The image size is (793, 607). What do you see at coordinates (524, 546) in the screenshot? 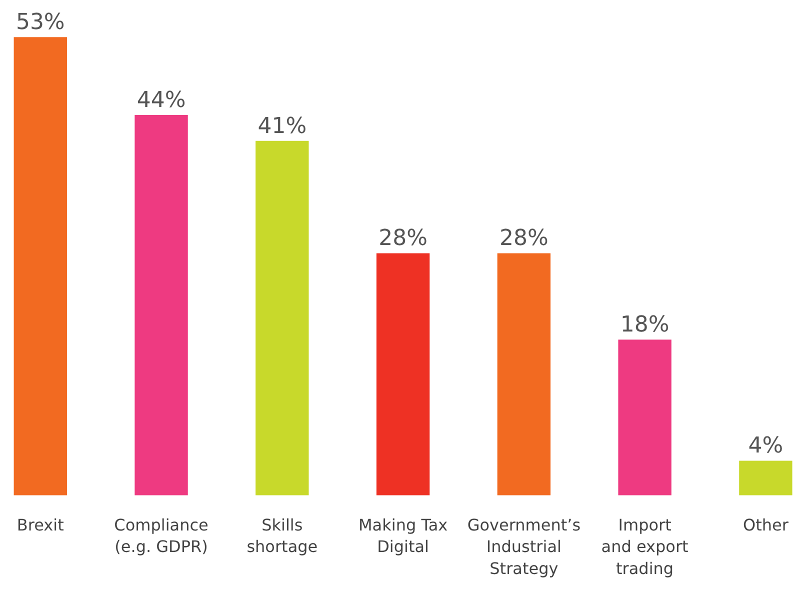
I see `x-tick-label: Government’s Industrial Strategy` at bounding box center [524, 546].